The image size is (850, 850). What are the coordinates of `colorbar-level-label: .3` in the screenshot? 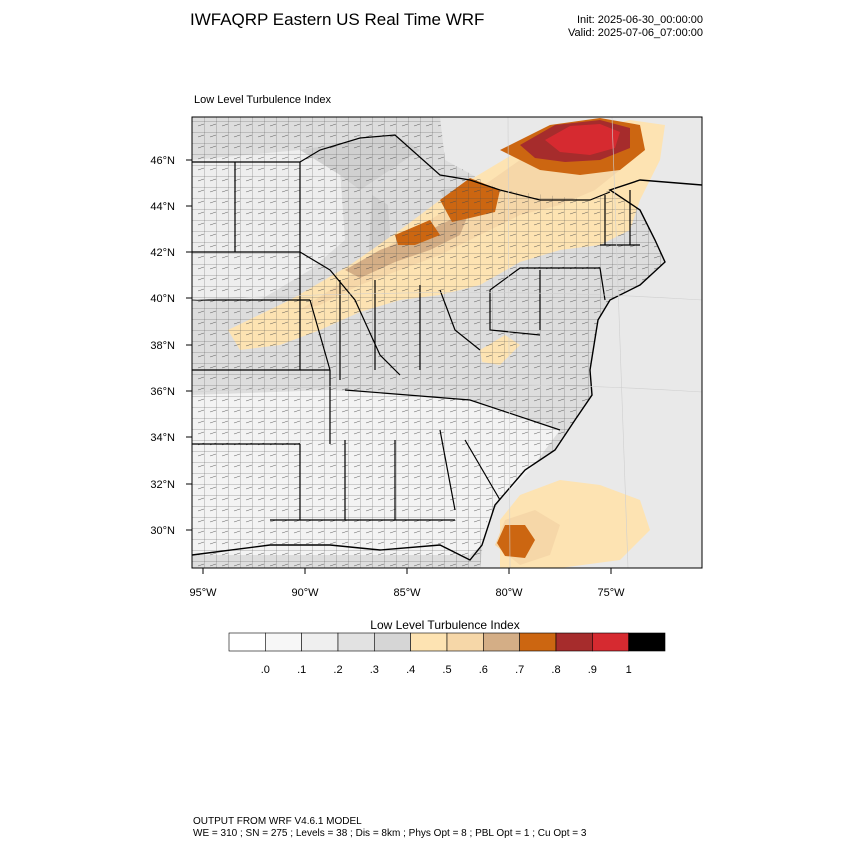 It's located at (374, 670).